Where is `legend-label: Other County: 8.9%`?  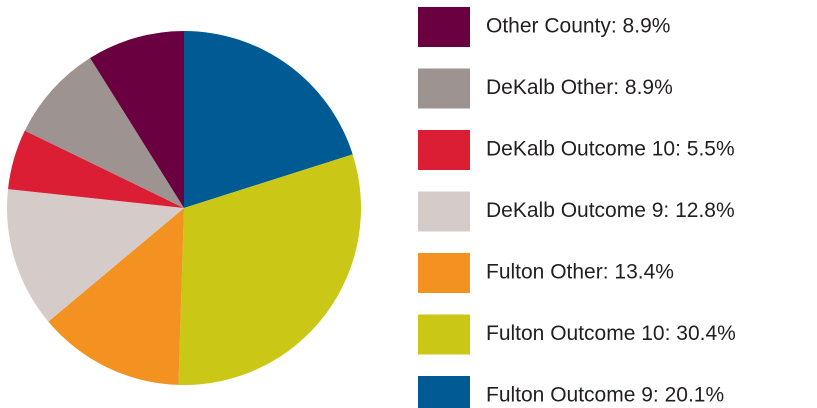 legend-label: Other County: 8.9% is located at coordinates (578, 26).